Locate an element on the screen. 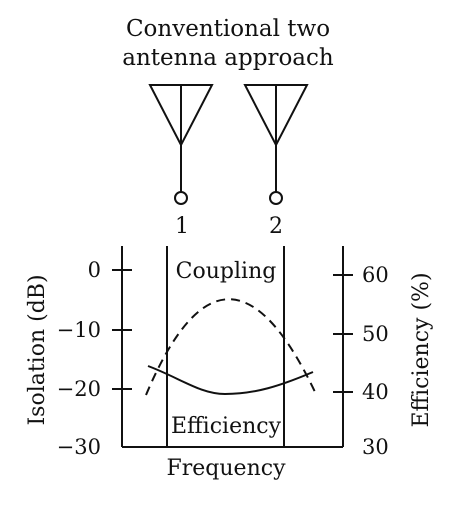 The height and width of the screenshot is (505, 455). right-axis is located at coordinates (343, 346).